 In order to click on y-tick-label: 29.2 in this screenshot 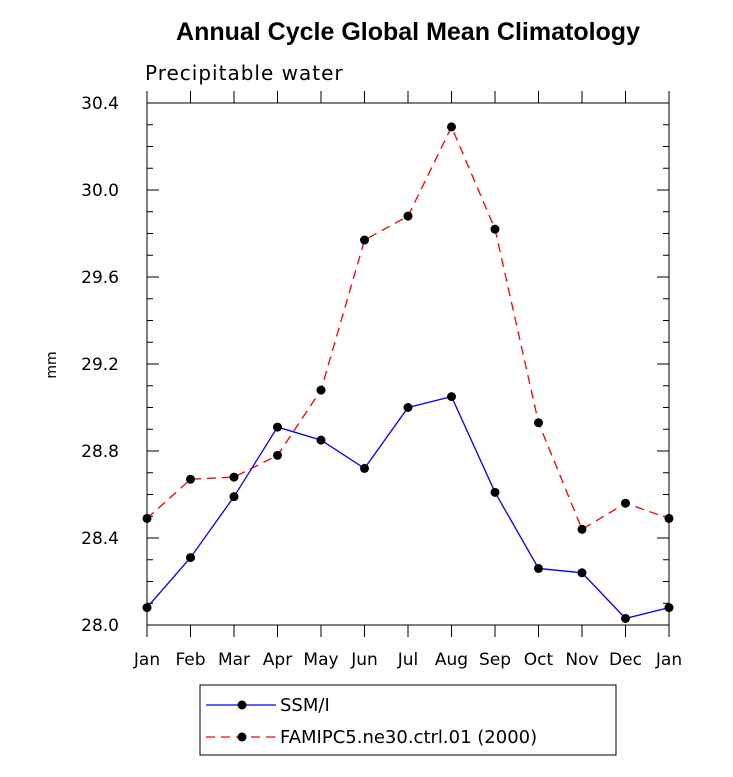, I will do `click(100, 365)`.